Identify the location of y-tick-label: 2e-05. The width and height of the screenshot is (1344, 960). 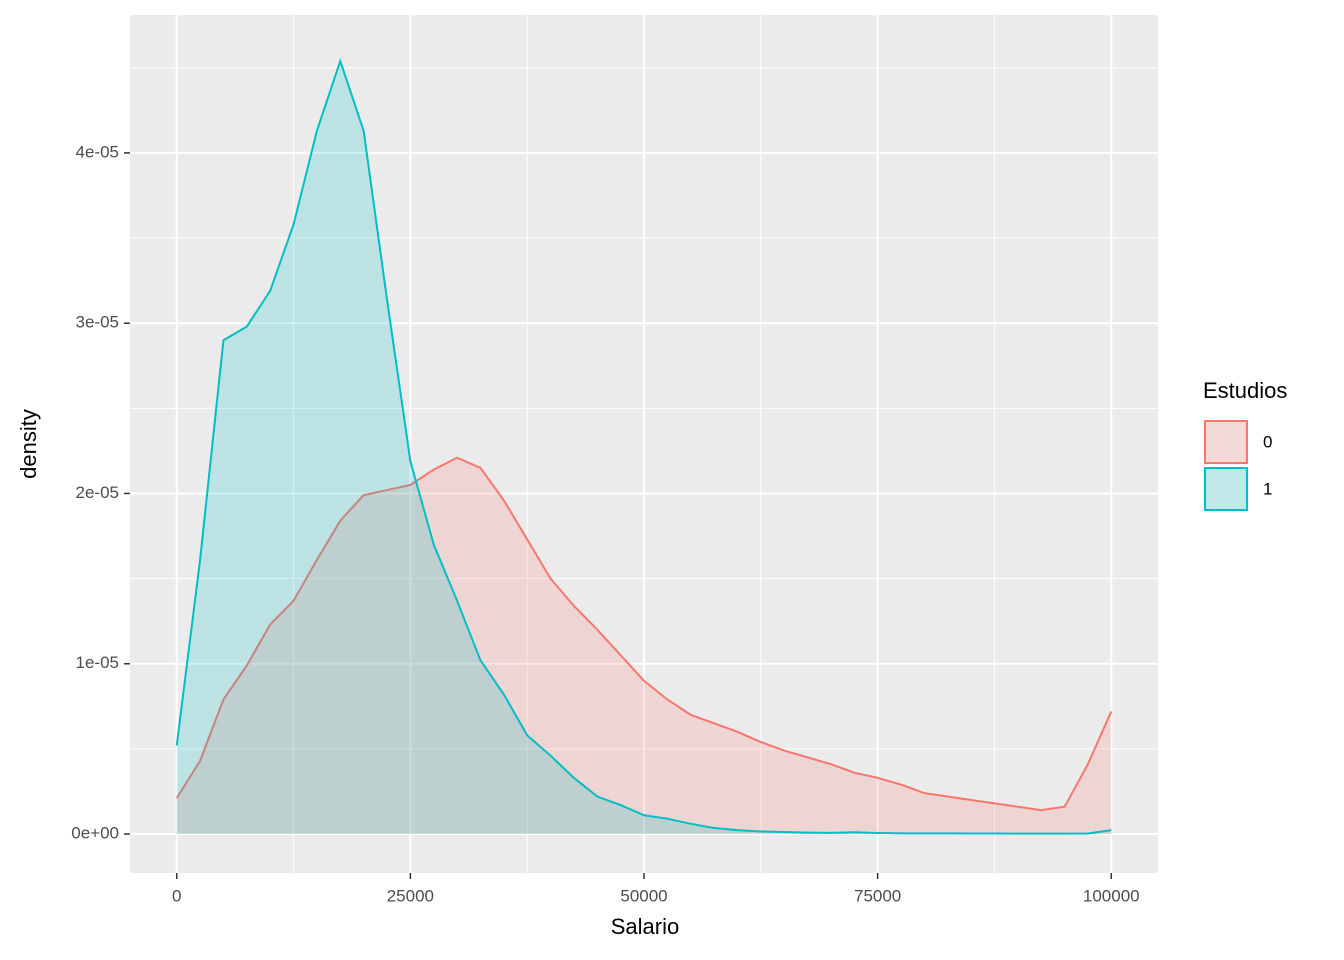
(97, 492).